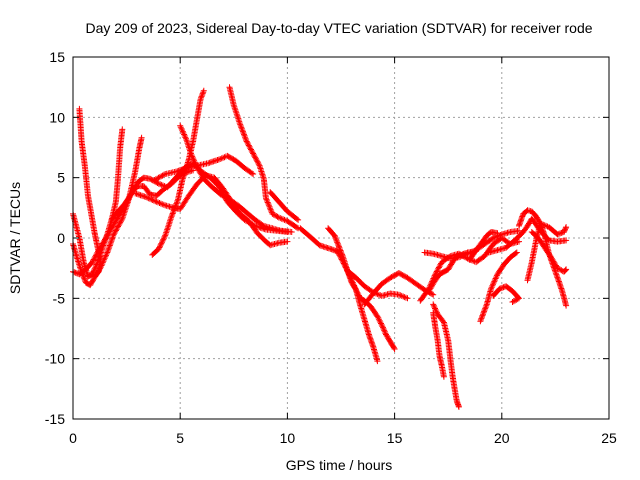 This screenshot has width=640, height=480. I want to click on y-tick-label: -10, so click(55, 359).